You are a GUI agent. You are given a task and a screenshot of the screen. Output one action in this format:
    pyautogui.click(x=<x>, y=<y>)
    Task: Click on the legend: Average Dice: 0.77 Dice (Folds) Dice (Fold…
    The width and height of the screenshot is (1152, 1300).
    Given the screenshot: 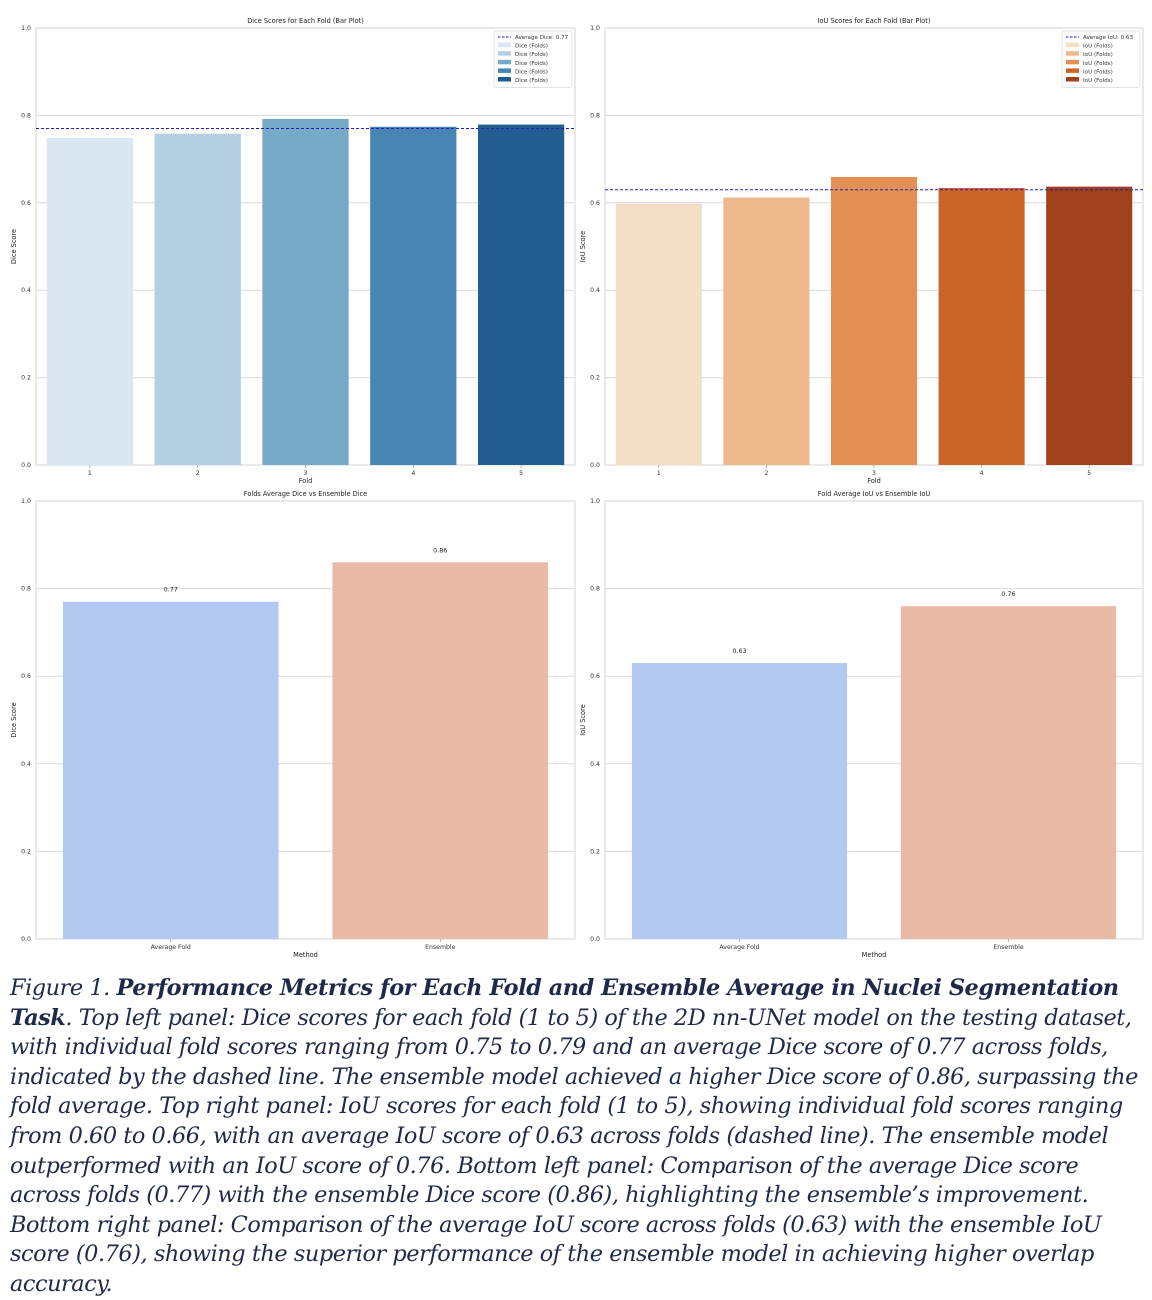 What is the action you would take?
    pyautogui.click(x=533, y=59)
    